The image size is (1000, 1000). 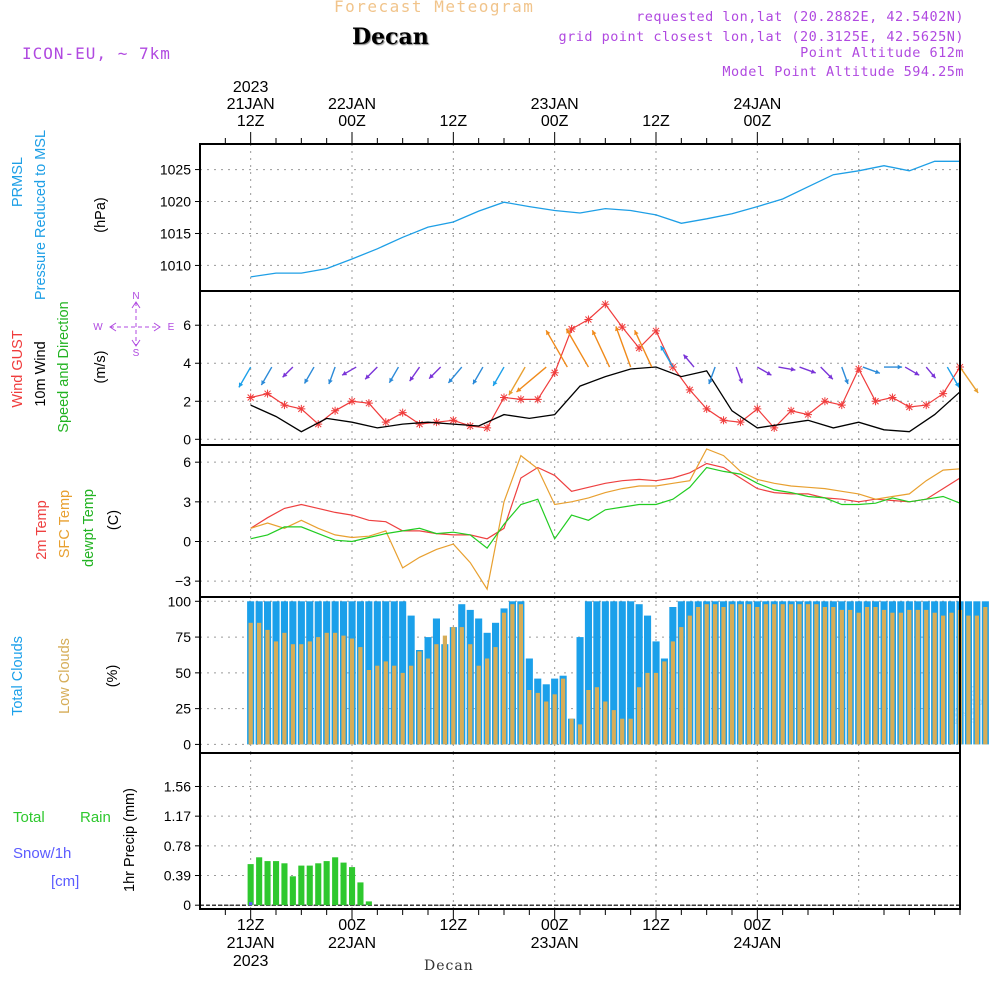 I want to click on panel-frame, so click(x=580, y=831).